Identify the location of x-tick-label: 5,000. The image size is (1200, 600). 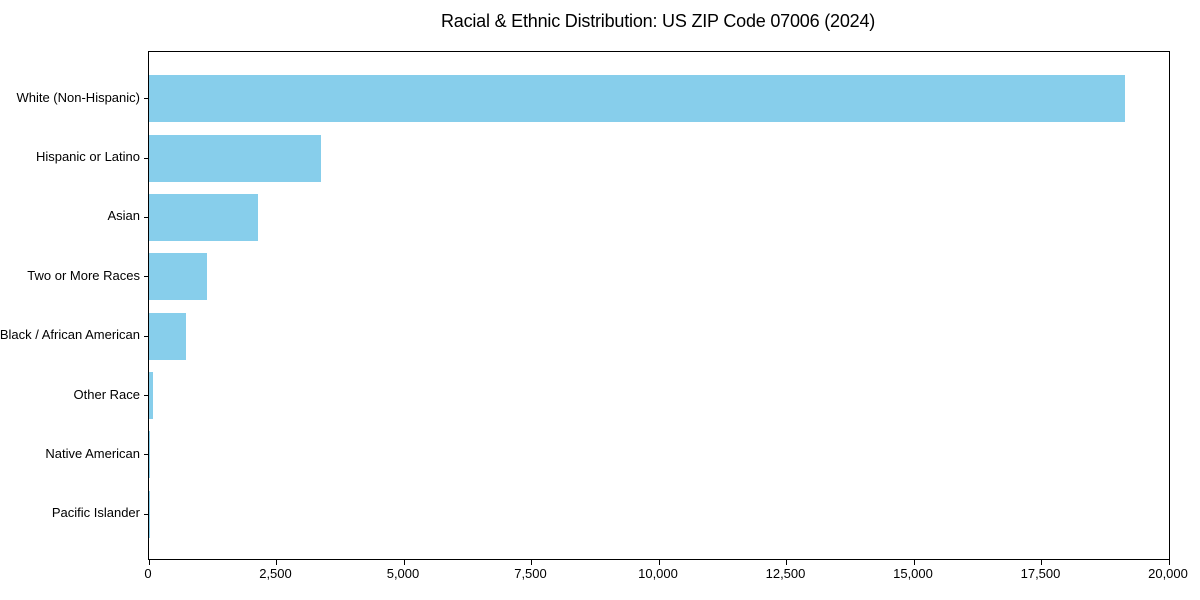
(403, 573).